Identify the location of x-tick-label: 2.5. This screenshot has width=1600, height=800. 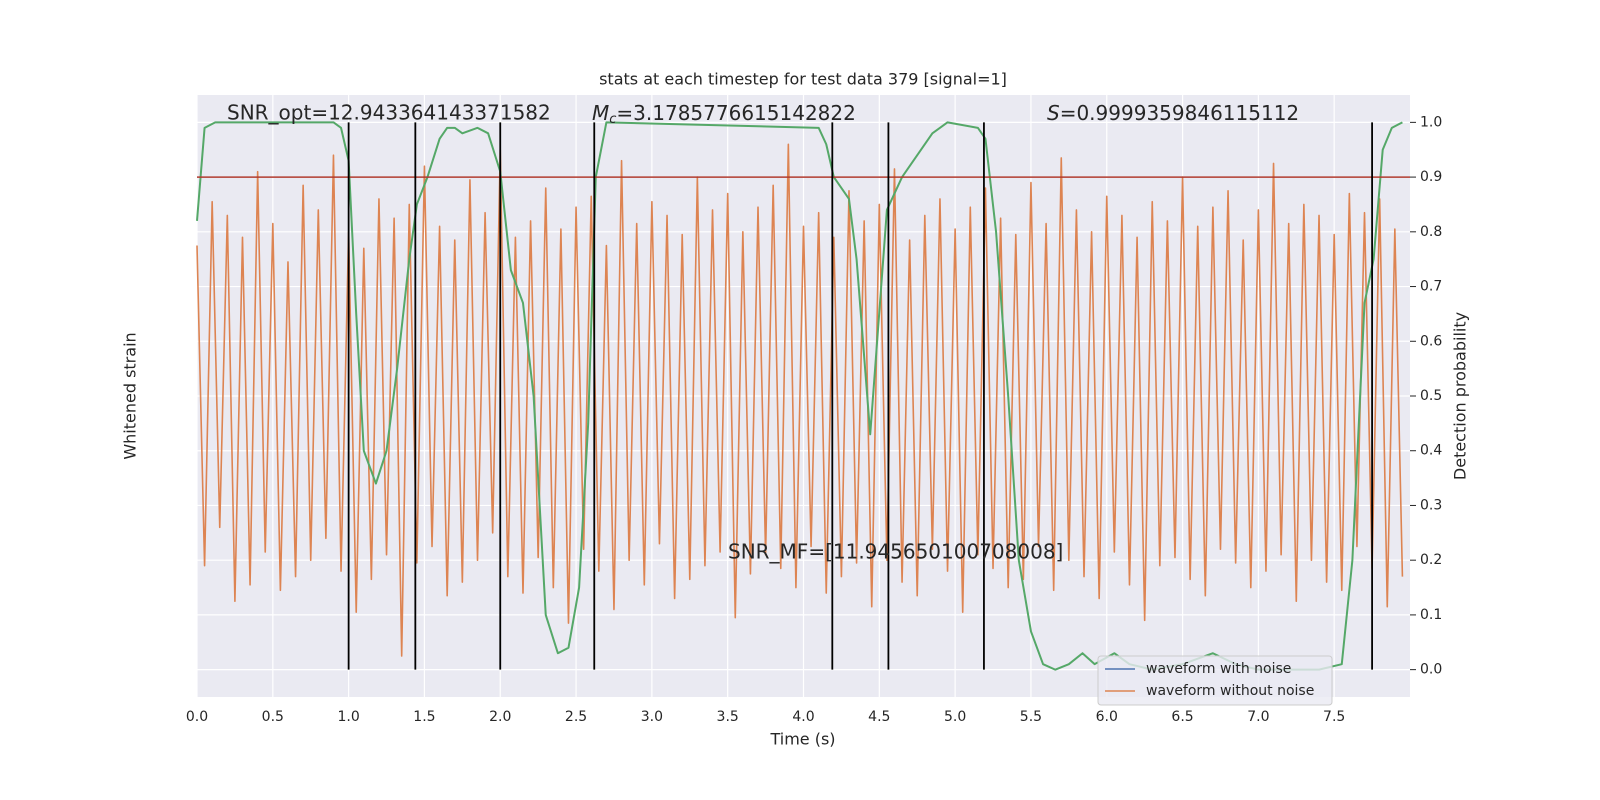
(576, 717).